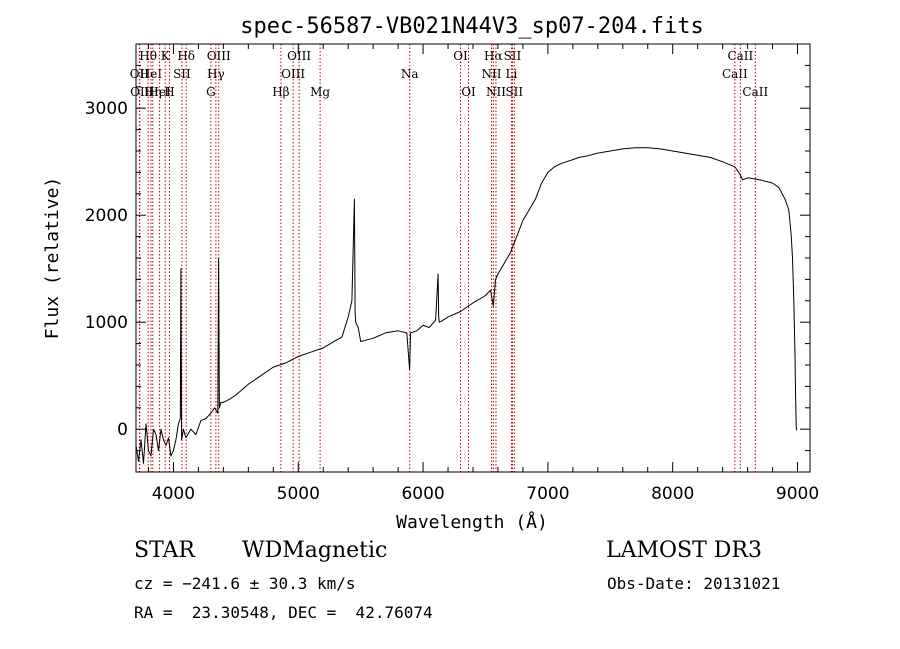 The height and width of the screenshot is (649, 900). Describe the element at coordinates (211, 92) in the screenshot. I see `marker-label: G` at that location.